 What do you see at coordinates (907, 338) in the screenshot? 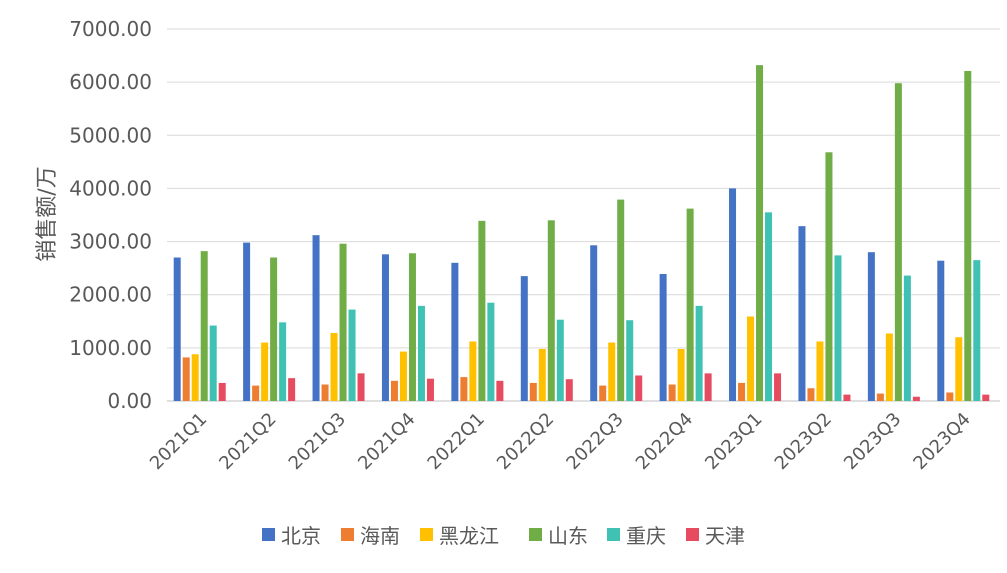
I see `bar-2023Q3-重庆` at bounding box center [907, 338].